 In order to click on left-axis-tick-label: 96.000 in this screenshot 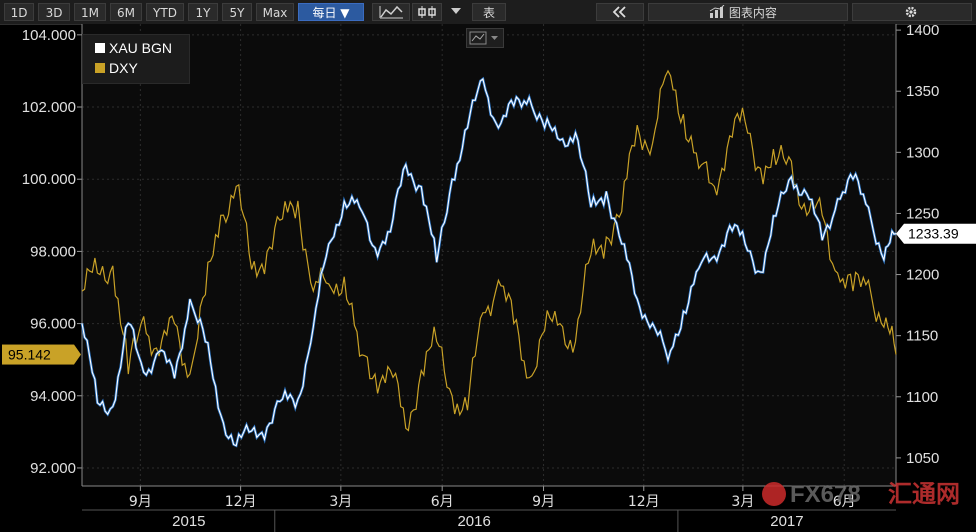, I will do `click(53, 324)`.